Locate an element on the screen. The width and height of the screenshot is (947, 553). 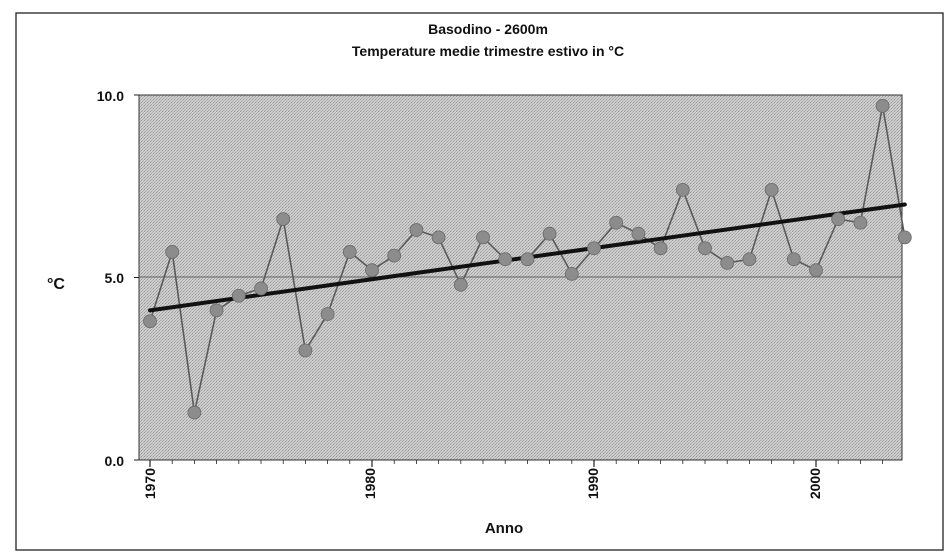
x-tick-label-2000: 2000 is located at coordinates (815, 483).